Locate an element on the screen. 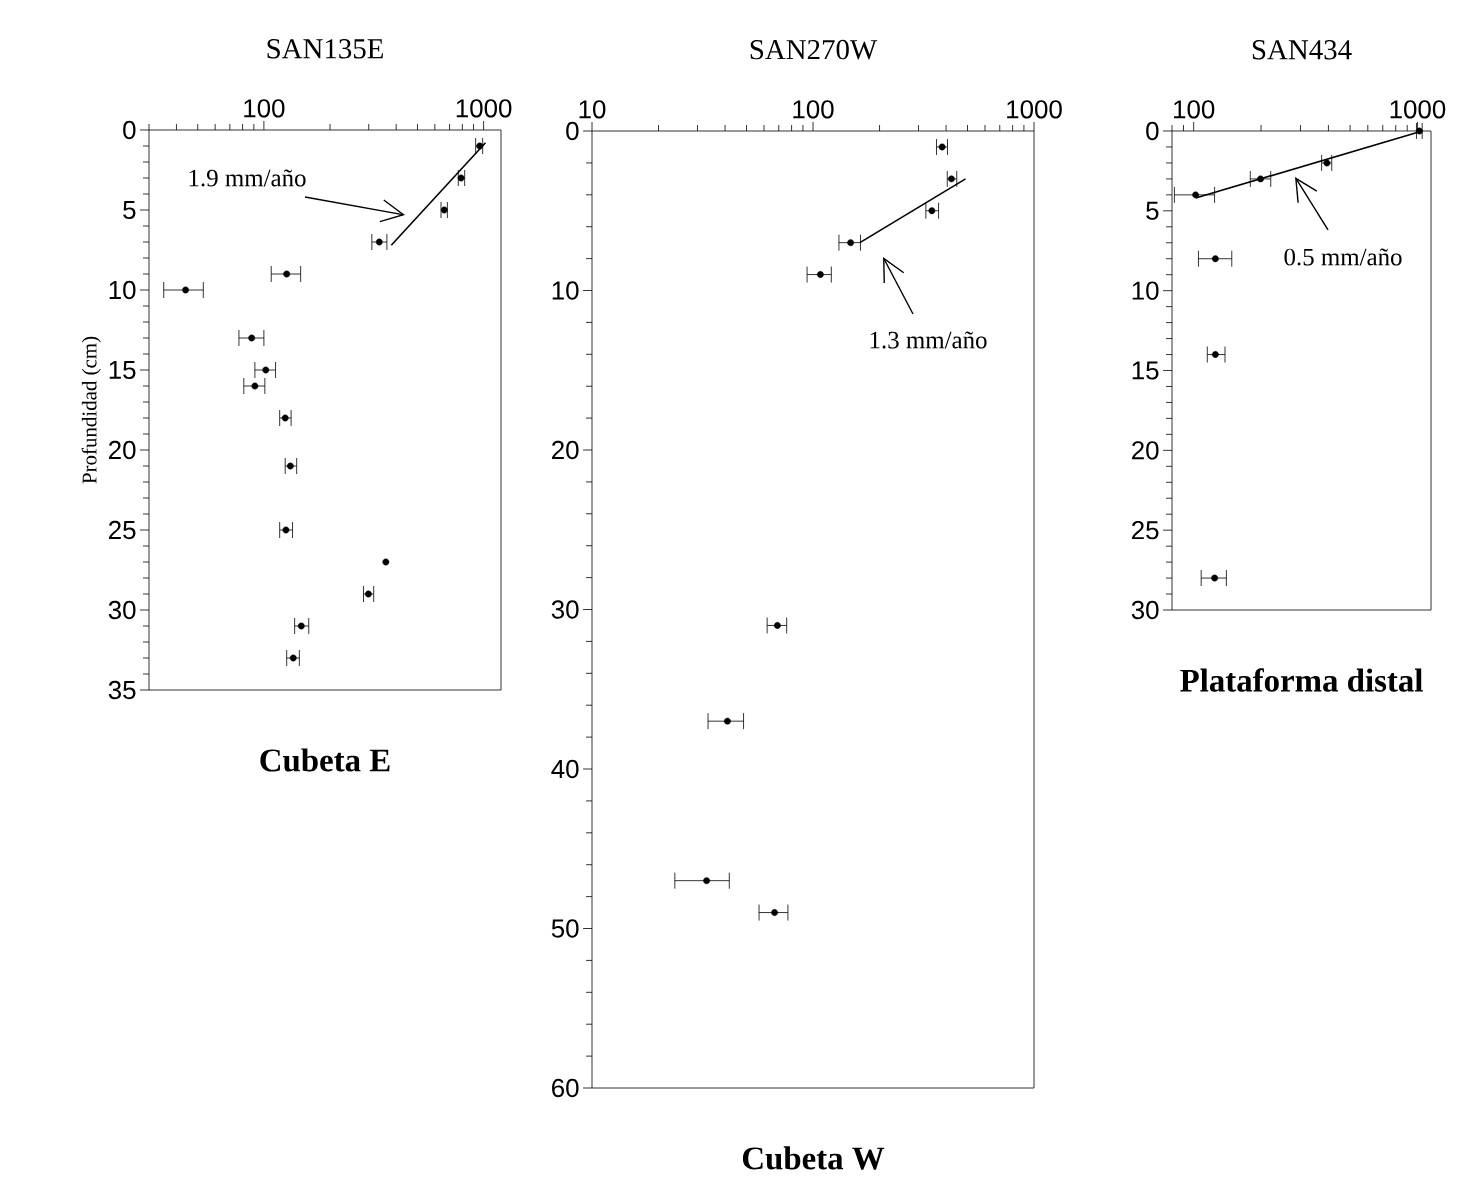 This screenshot has height=1180, width=1473. y-tick-label: 60 is located at coordinates (565, 1088).